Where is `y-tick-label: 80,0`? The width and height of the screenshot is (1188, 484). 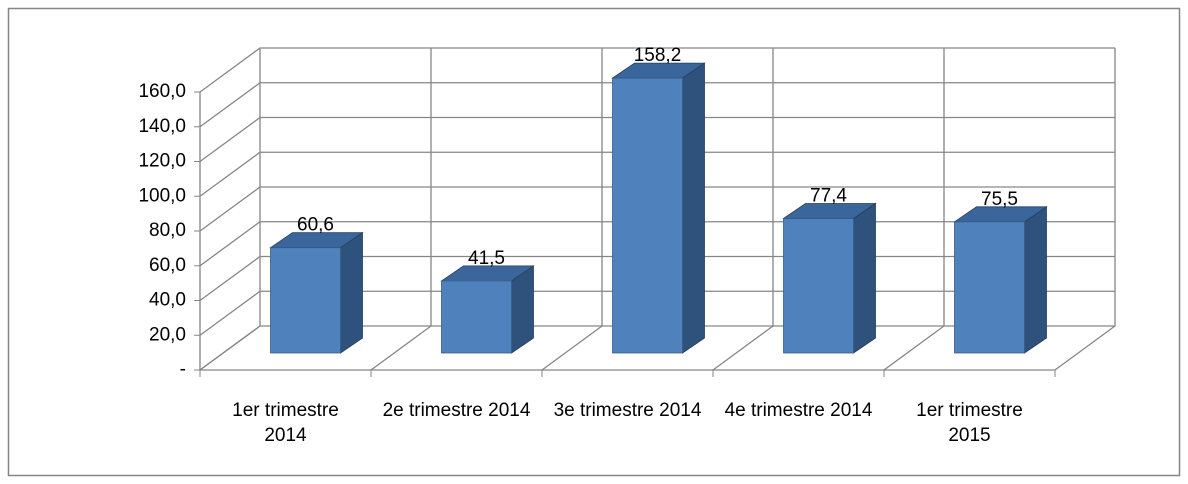
y-tick-label: 80,0 is located at coordinates (167, 230).